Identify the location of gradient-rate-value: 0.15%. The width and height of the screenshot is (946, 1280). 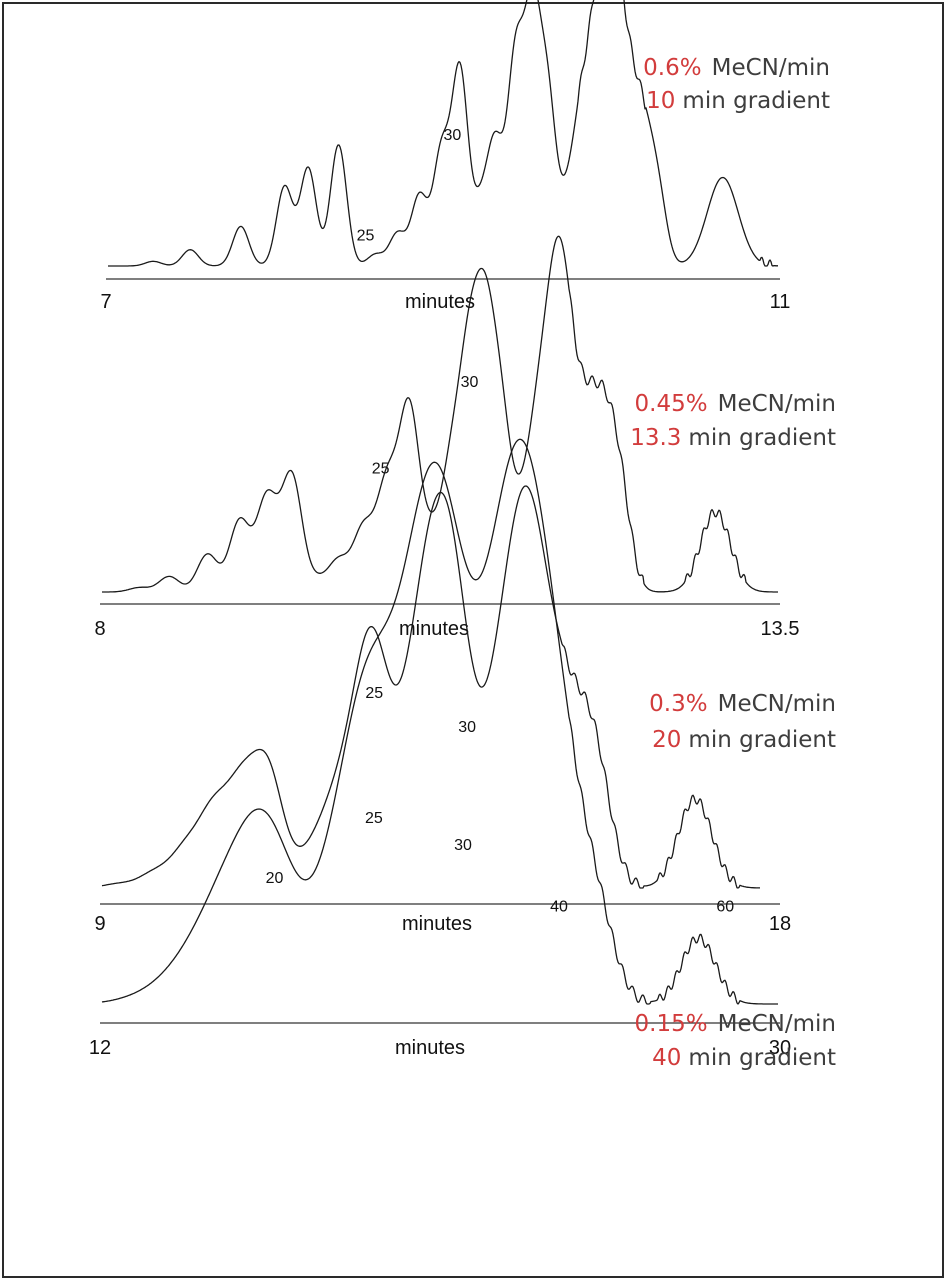
(671, 1024).